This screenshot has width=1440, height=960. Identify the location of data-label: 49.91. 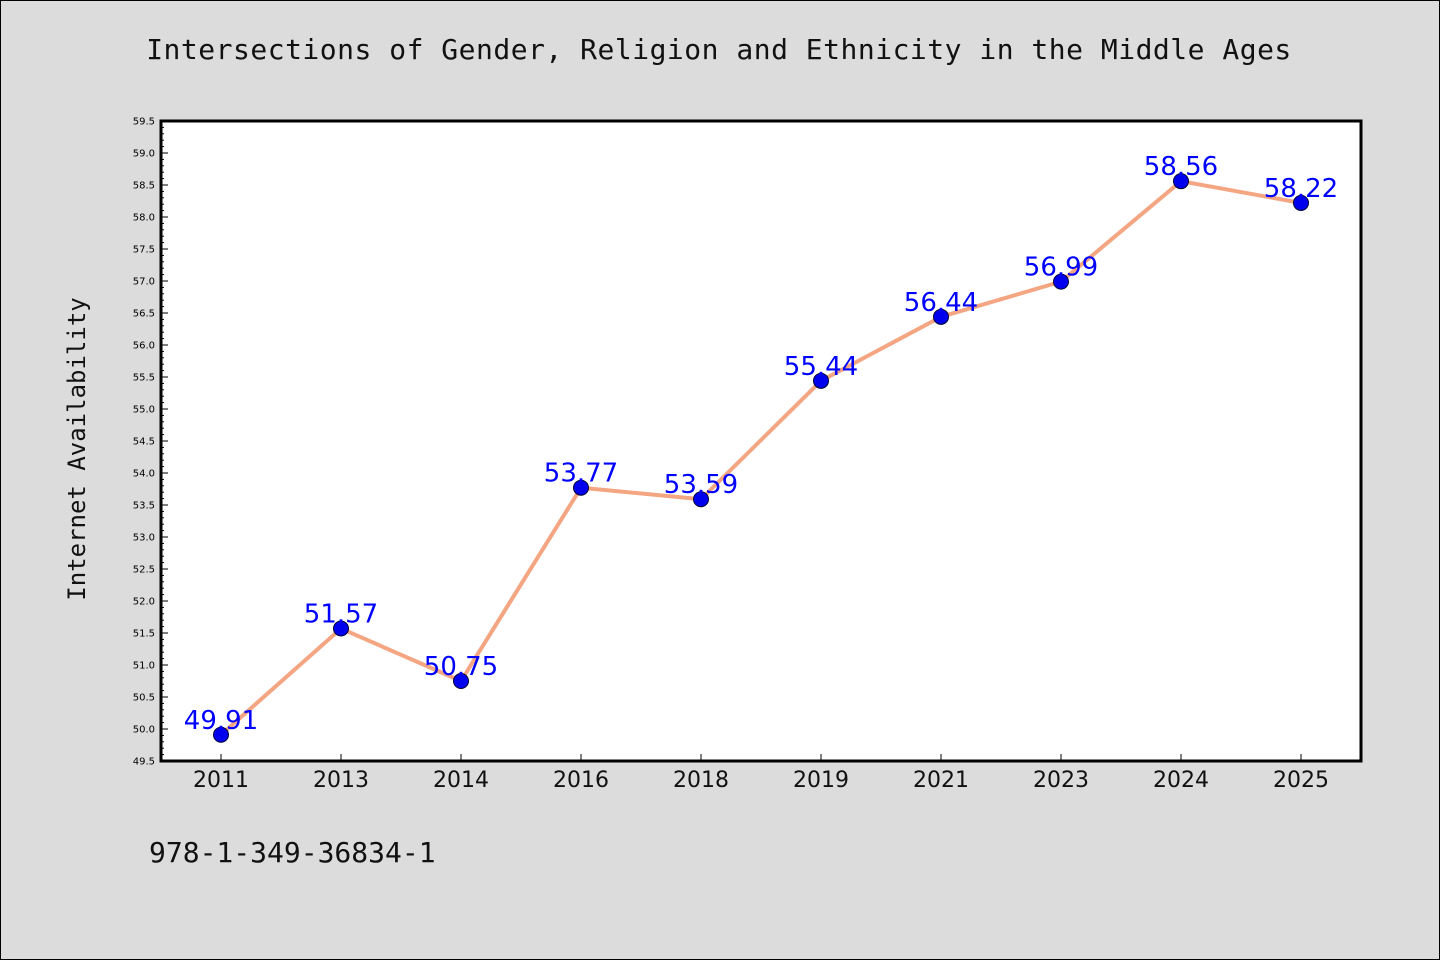
(221, 721).